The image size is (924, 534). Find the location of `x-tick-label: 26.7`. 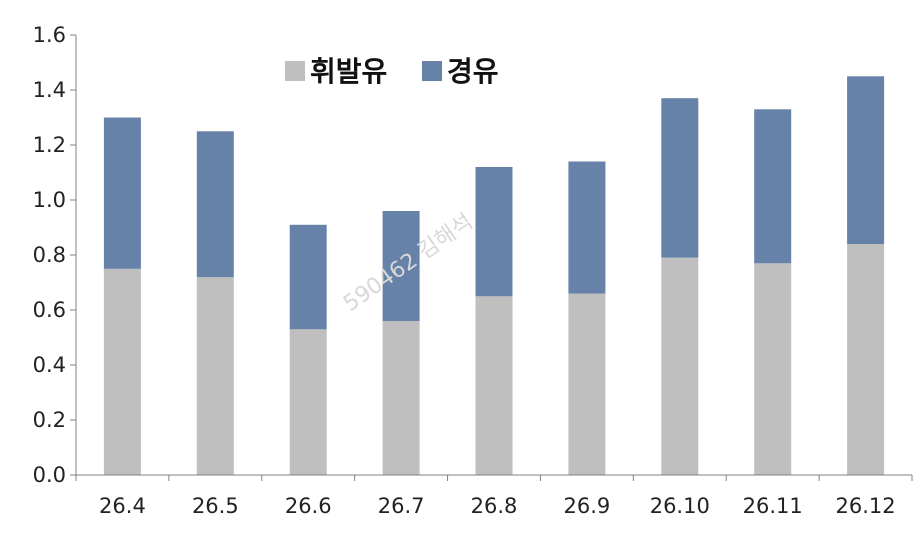

x-tick-label: 26.7 is located at coordinates (401, 506).